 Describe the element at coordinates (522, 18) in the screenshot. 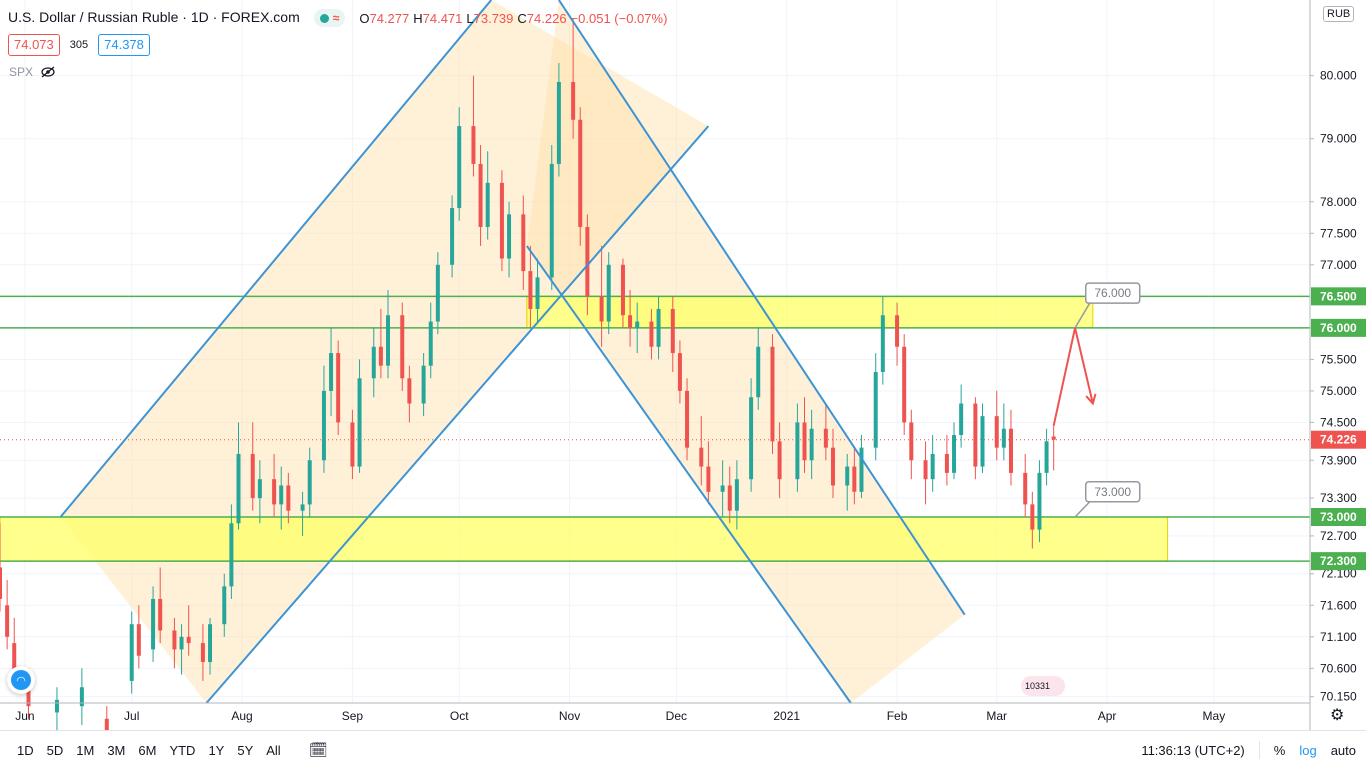

I see `ohlc-key: C` at that location.